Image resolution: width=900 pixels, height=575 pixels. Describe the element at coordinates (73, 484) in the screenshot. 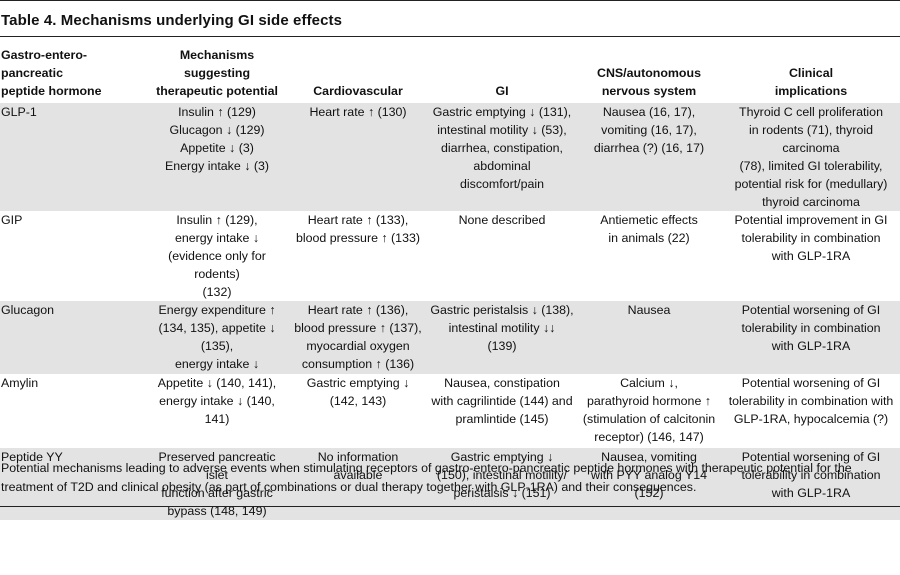

I see `cell-hormone: Peptide YY` at that location.